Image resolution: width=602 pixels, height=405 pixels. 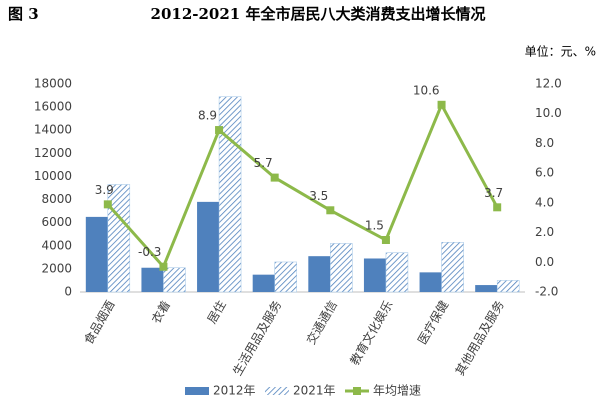 What do you see at coordinates (314, 391) in the screenshot?
I see `legend-label: 2021年` at bounding box center [314, 391].